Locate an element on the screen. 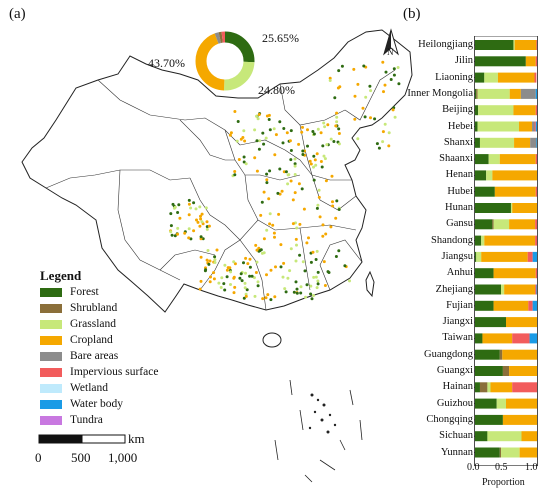 The height and width of the screenshot is (494, 550). donut-slice-grassland is located at coordinates (225, 61).